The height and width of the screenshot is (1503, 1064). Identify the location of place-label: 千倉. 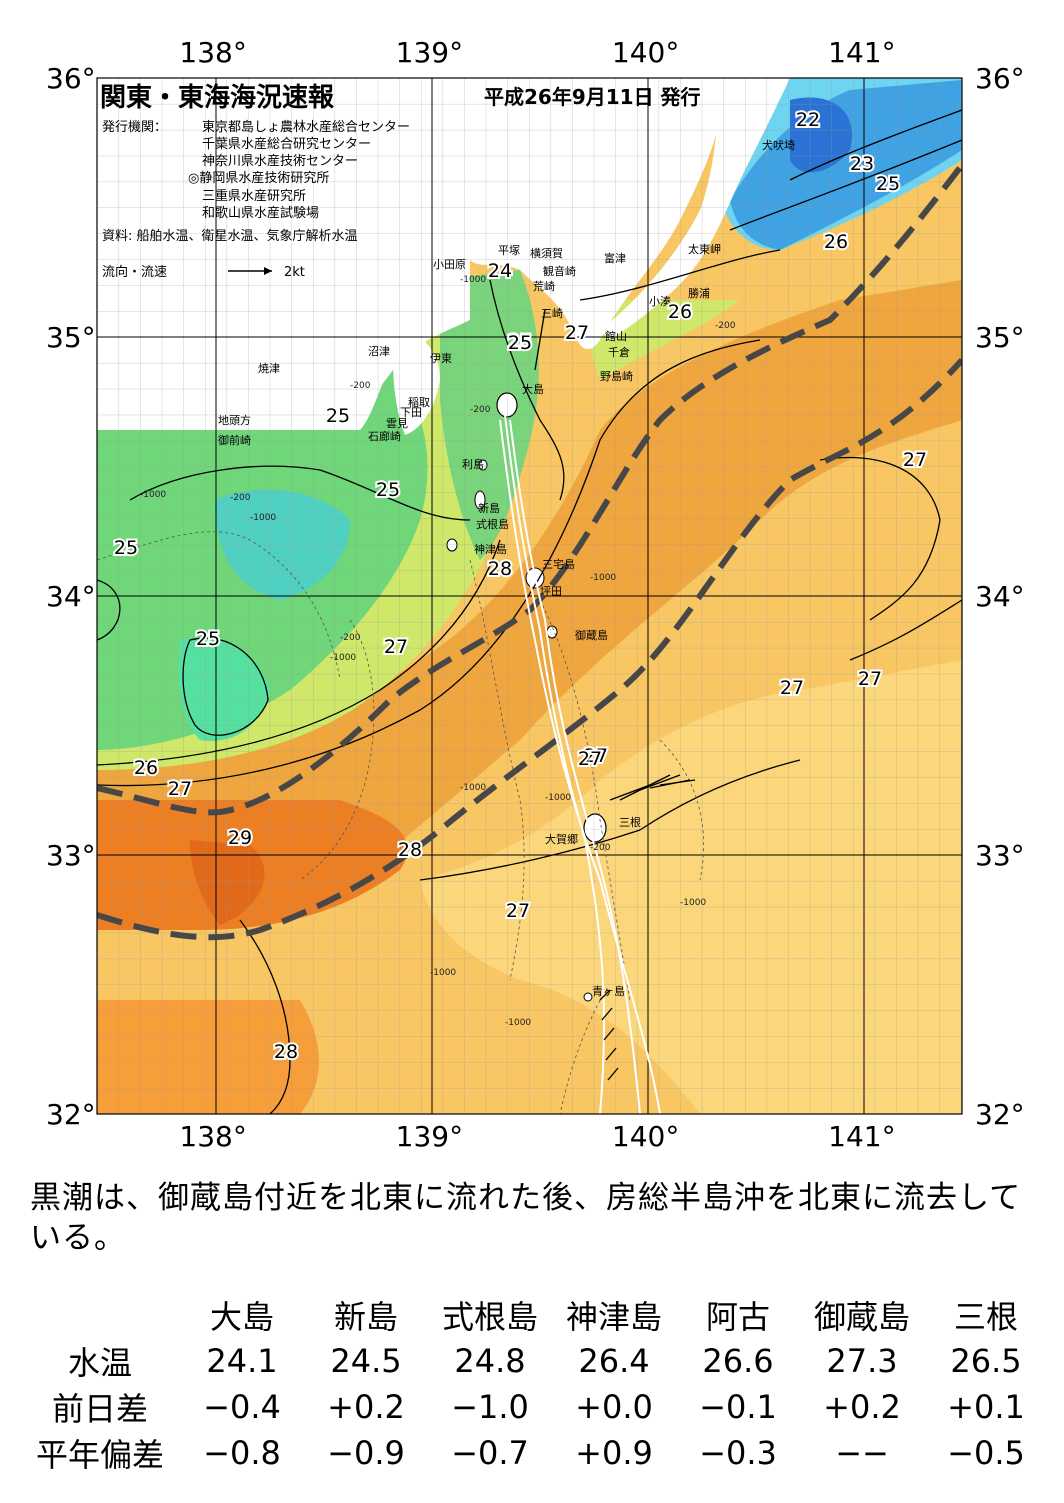
(619, 352).